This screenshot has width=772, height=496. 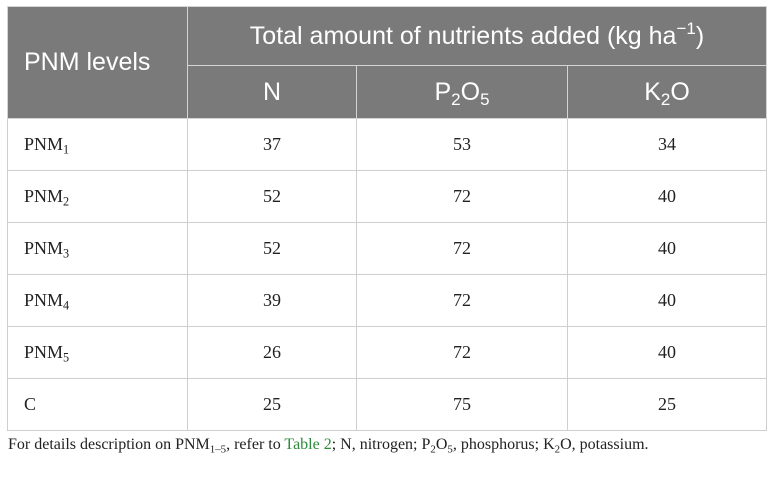 What do you see at coordinates (66, 201) in the screenshot?
I see `row-label-sub: 2` at bounding box center [66, 201].